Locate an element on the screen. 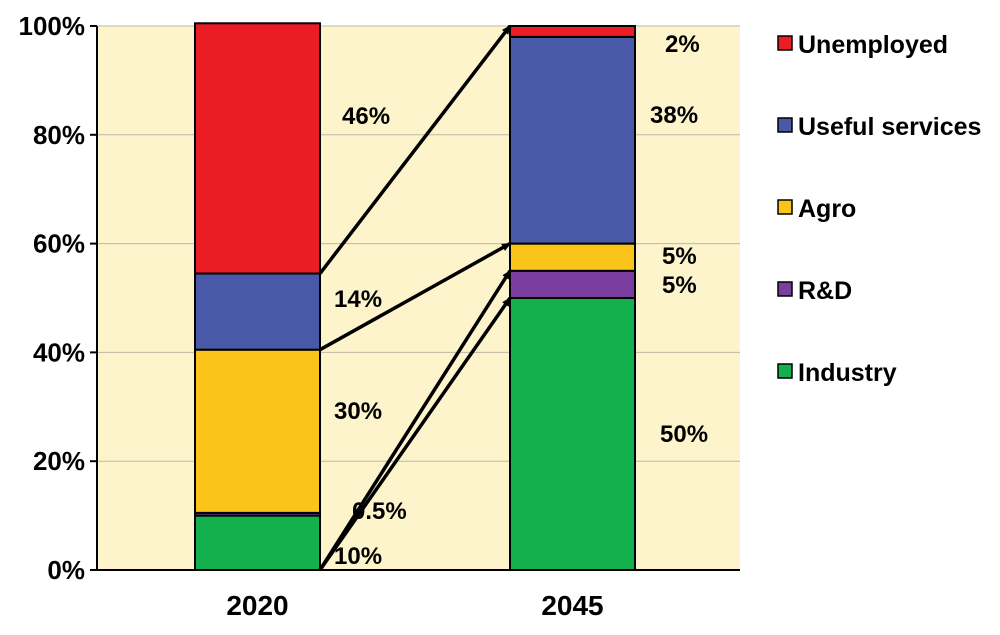 This screenshot has width=1000, height=635. y-tick-label: 0% is located at coordinates (66, 570).